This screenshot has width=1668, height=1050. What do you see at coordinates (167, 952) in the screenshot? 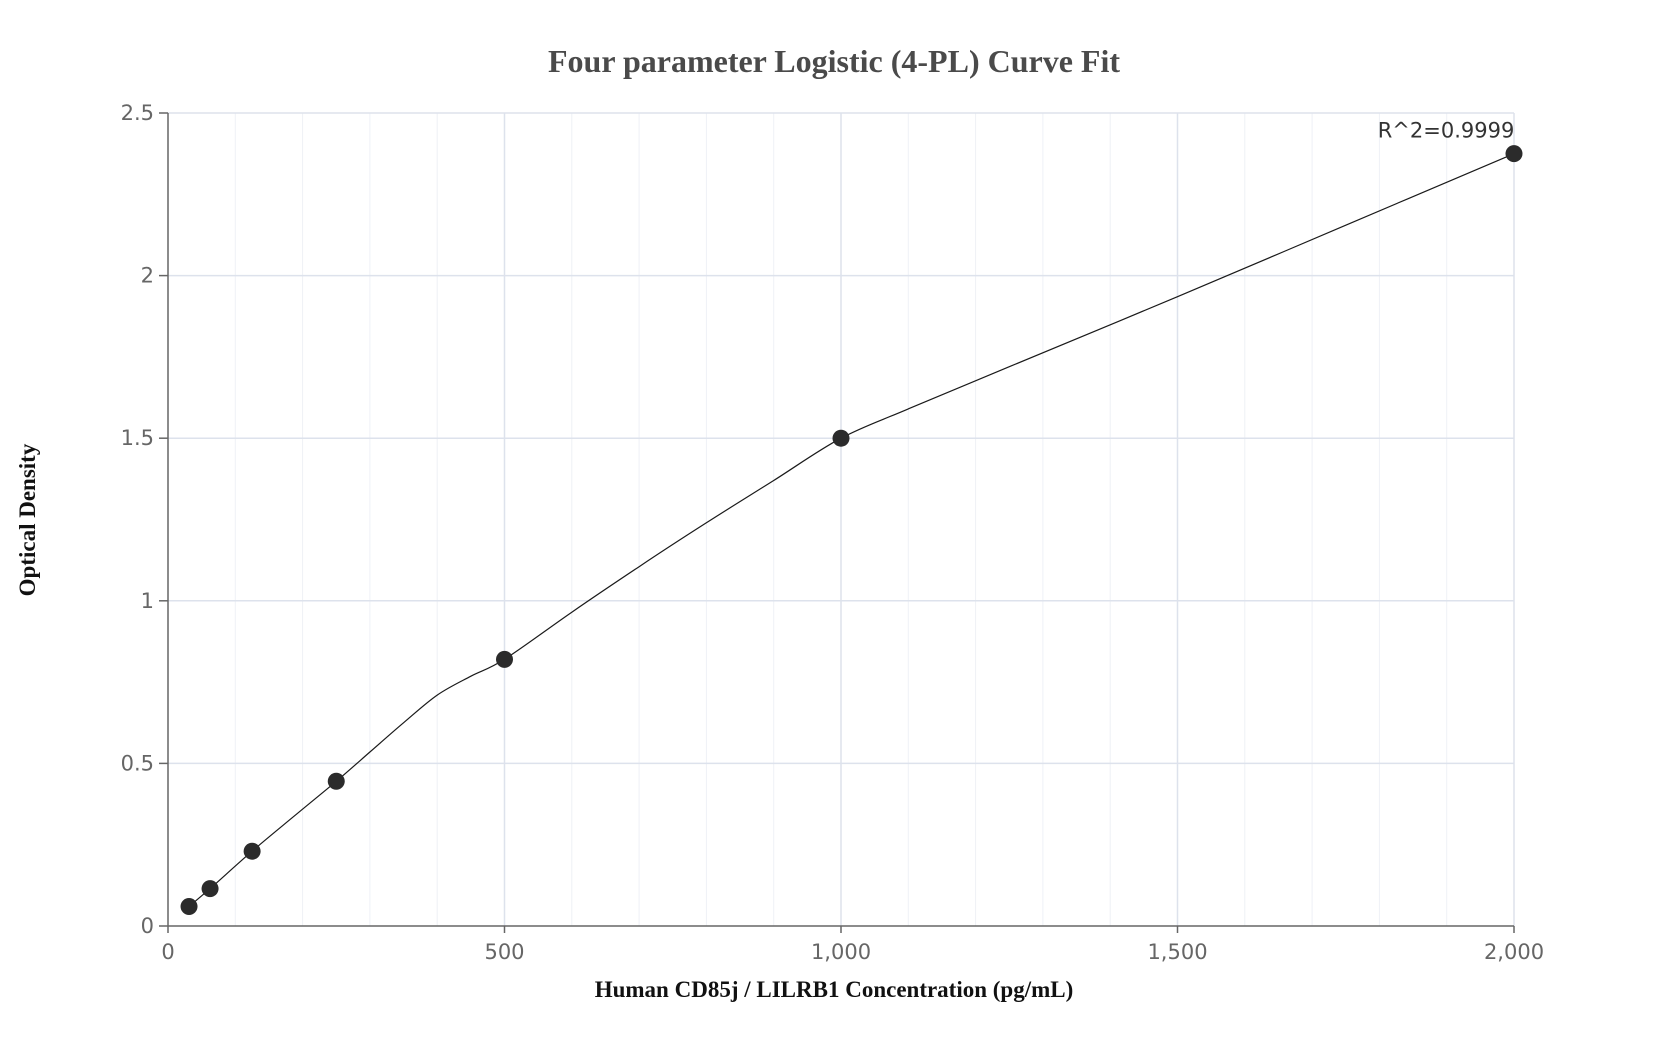
I see `x-tick-label: 0` at bounding box center [167, 952].